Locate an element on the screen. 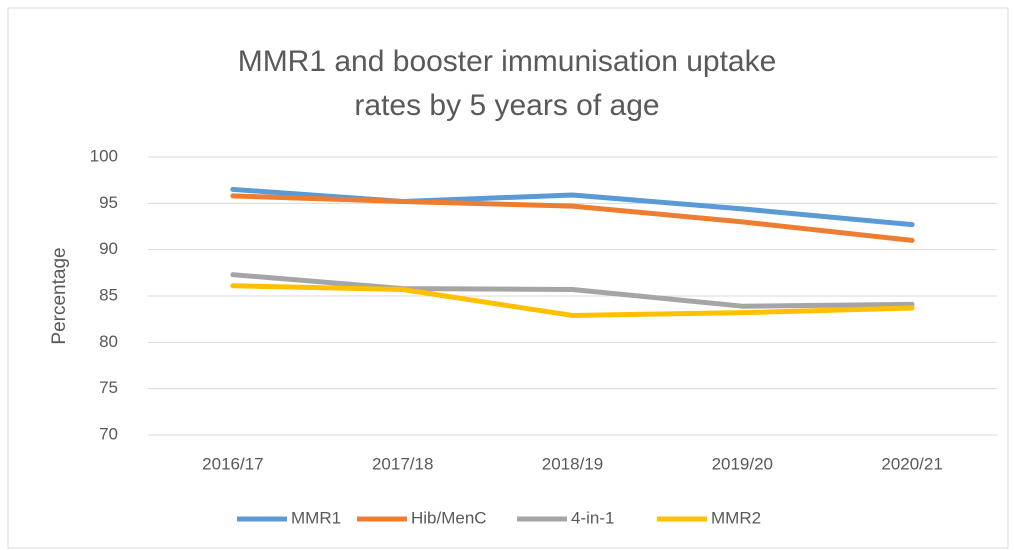 The image size is (1014, 550). y-tick-label: 80 is located at coordinates (108, 341).